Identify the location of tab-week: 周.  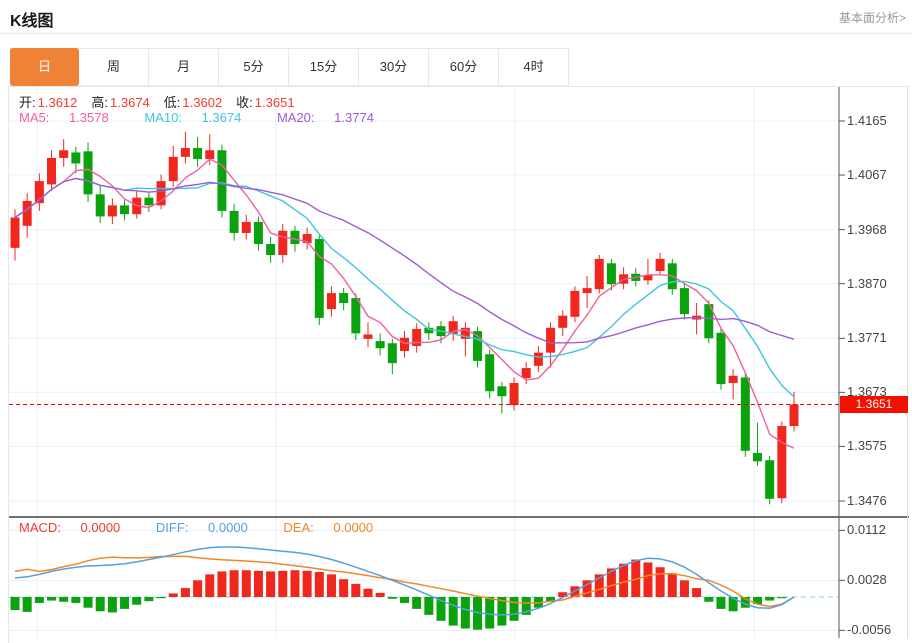
(114, 67).